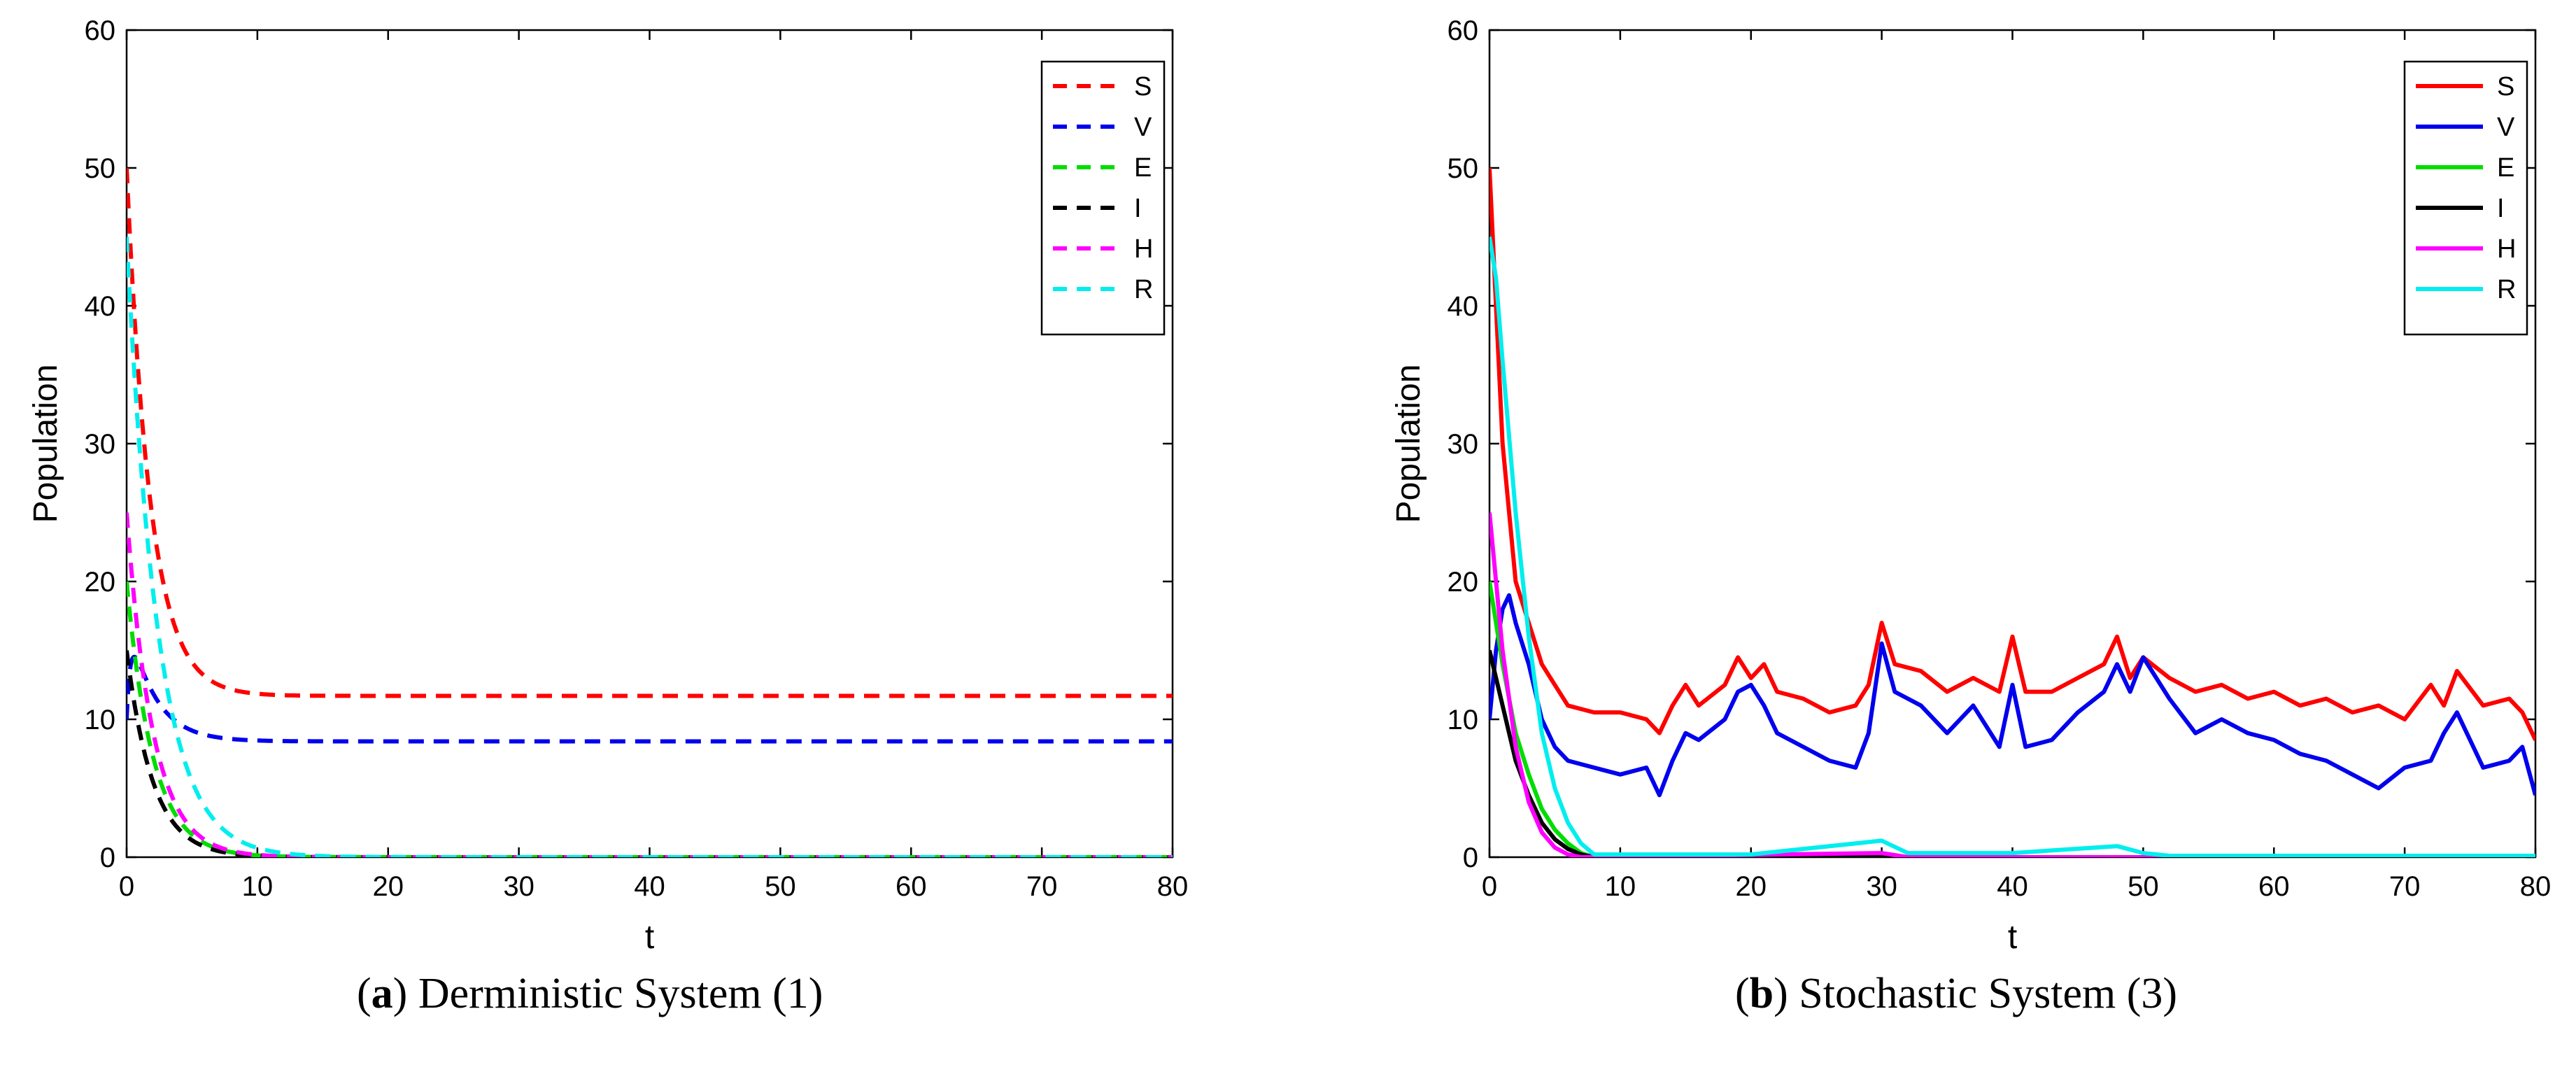 This screenshot has height=1065, width=2576. Describe the element at coordinates (1988, 993) in the screenshot. I see `caption-b-text: Stochastic System (3)` at that location.